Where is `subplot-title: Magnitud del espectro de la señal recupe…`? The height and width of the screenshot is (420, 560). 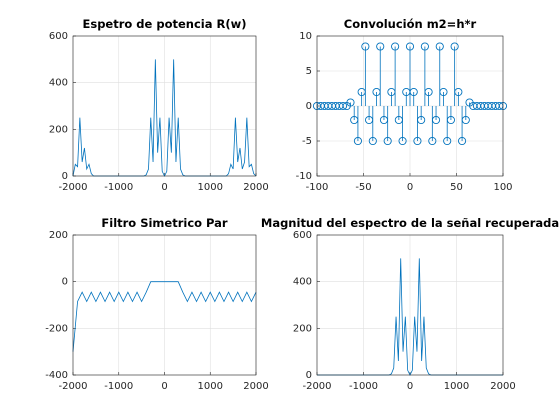 subplot-title: Magnitud del espectro de la señal recupe… is located at coordinates (410, 223).